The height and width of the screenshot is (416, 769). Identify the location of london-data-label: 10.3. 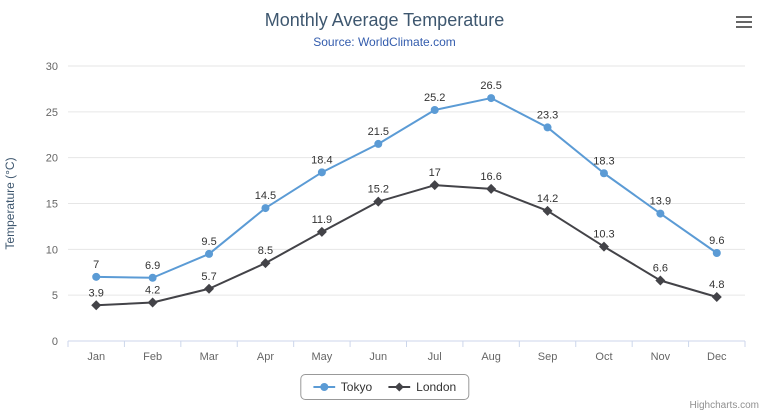
(603, 235).